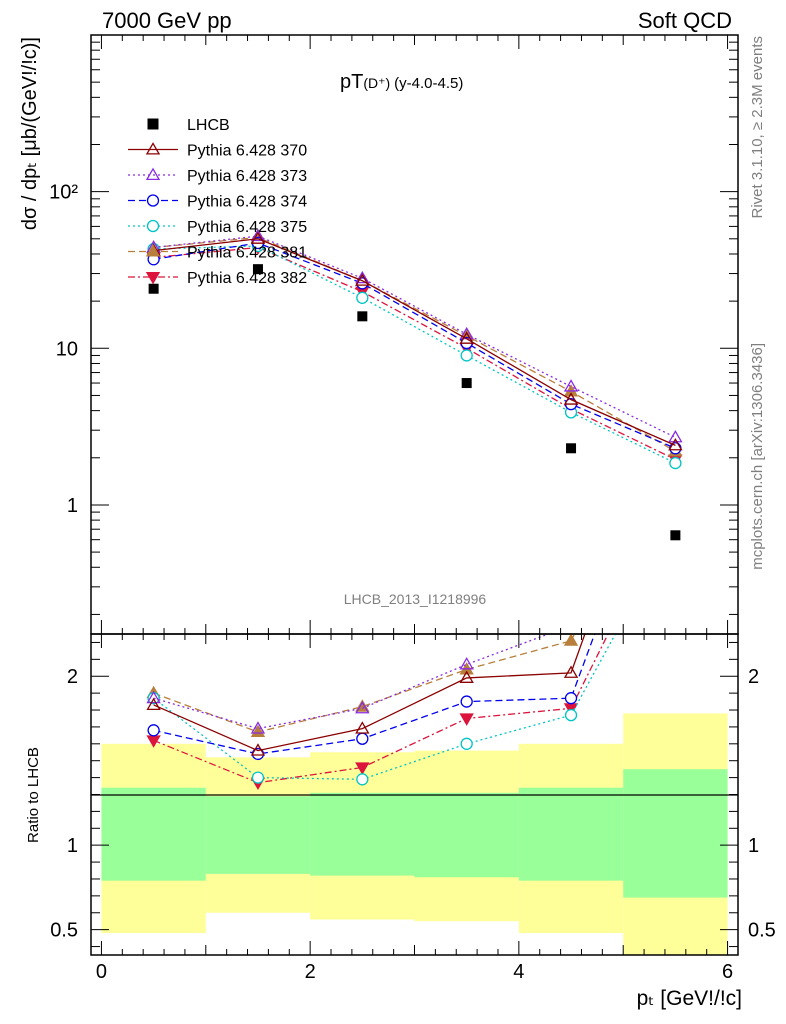  Describe the element at coordinates (414, 972) in the screenshot. I see `x-tick-labels: 0 2 4 6` at that location.